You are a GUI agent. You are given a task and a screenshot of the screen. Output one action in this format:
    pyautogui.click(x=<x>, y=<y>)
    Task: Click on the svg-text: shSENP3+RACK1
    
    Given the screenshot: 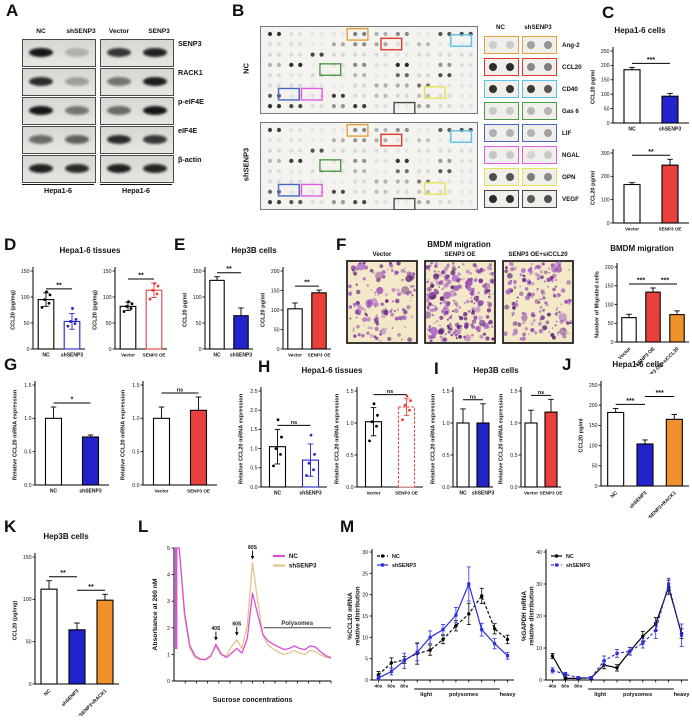 What is the action you would take?
    pyautogui.click(x=661, y=504)
    